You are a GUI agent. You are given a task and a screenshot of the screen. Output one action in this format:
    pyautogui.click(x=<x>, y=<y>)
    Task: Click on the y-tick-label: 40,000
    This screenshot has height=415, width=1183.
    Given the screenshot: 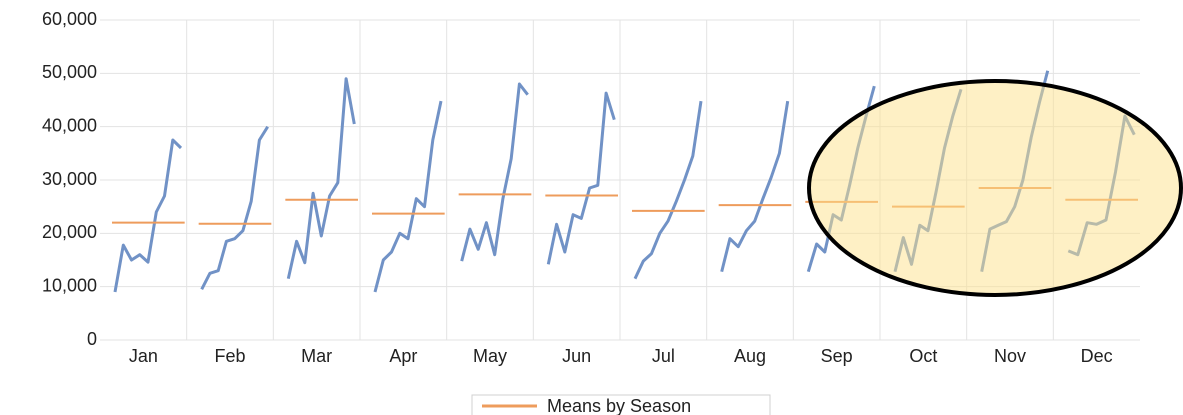 What is the action you would take?
    pyautogui.click(x=69, y=125)
    